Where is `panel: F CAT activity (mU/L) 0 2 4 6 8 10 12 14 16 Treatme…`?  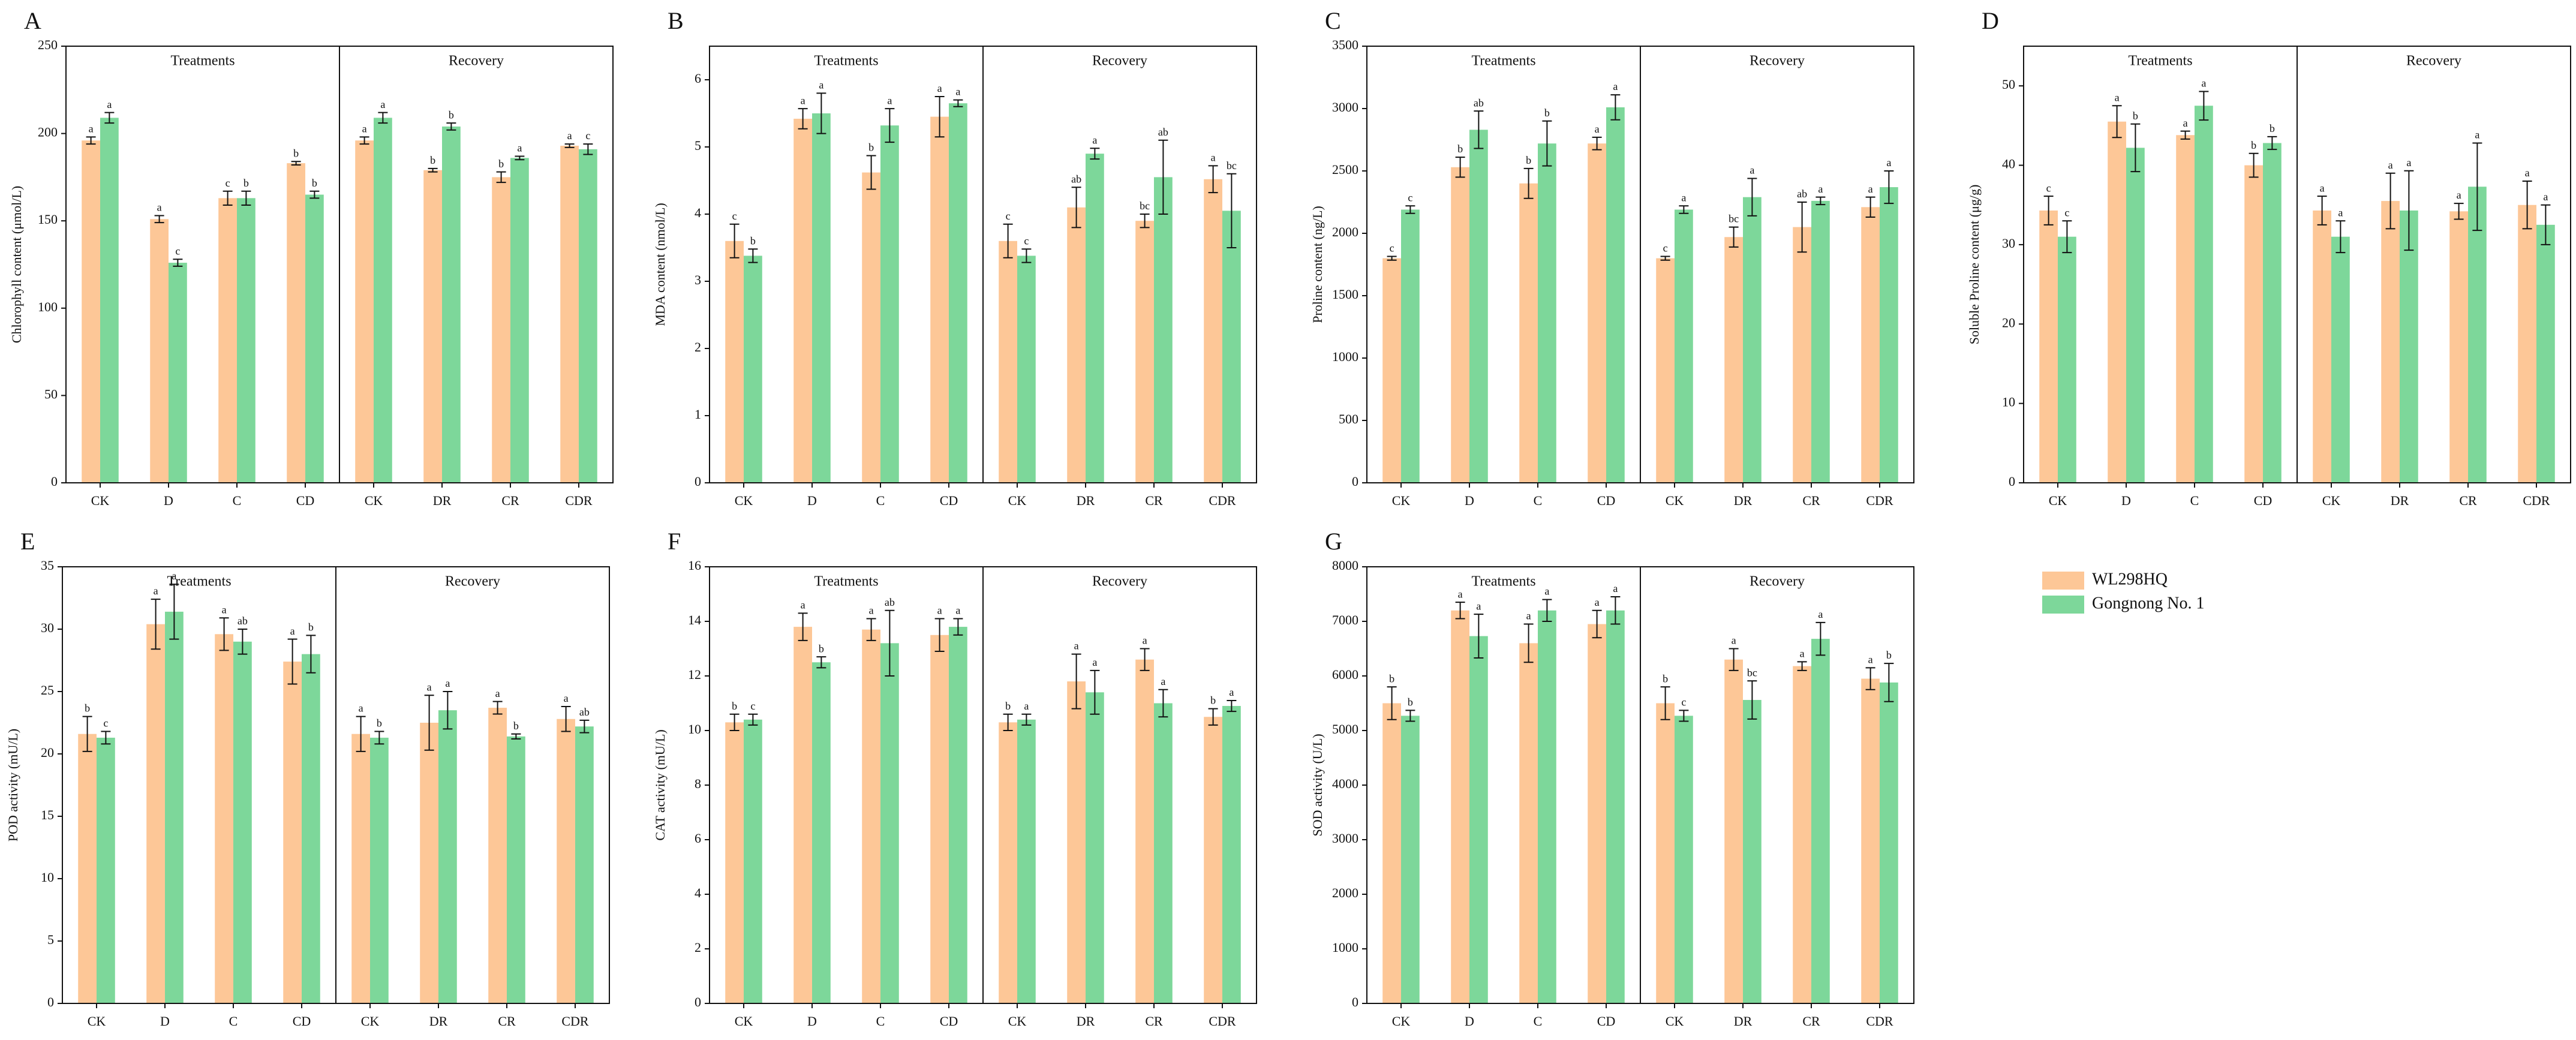 panel: F CAT activity (mU/L) 0 2 4 6 8 10 12 14 16 Treatme… is located at coordinates (955, 778).